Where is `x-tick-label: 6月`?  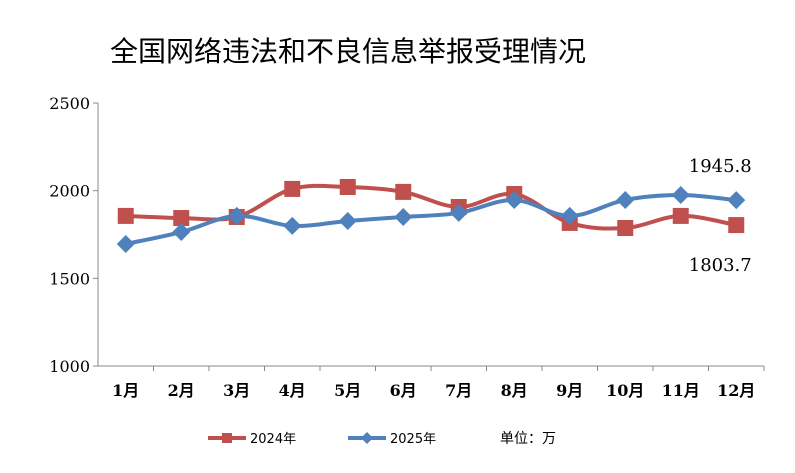 x-tick-label: 6月 is located at coordinates (403, 390).